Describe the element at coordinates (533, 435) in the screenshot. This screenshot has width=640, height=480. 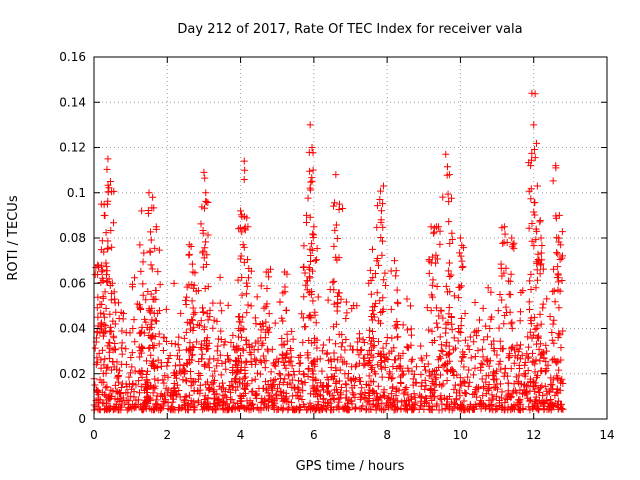
I see `x-tick-label: 12` at that location.